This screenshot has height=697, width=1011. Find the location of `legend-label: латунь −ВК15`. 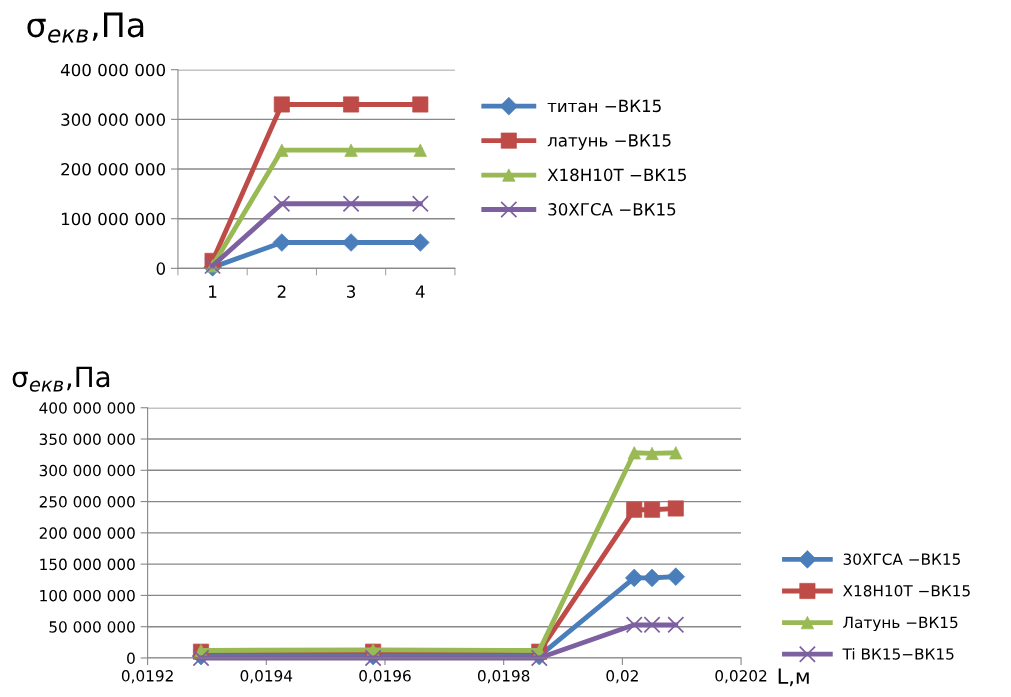

legend-label: латунь −ВК15 is located at coordinates (609, 142).